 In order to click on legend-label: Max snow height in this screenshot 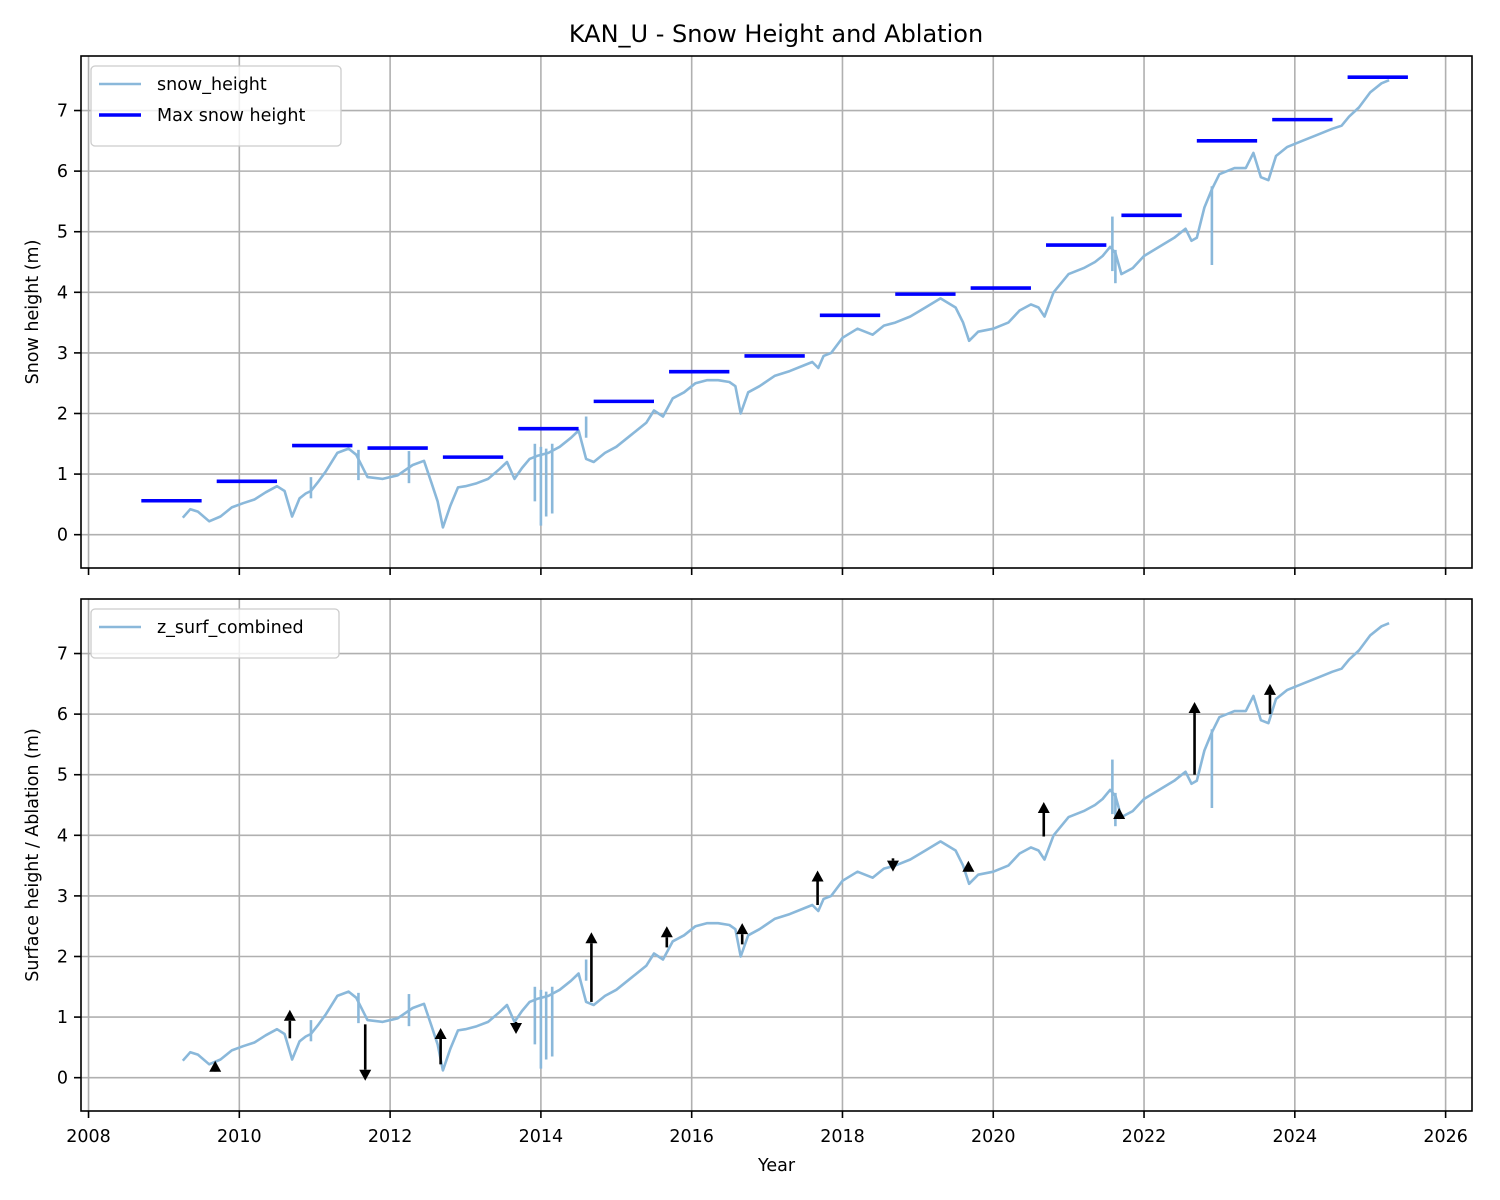, I will do `click(231, 116)`.